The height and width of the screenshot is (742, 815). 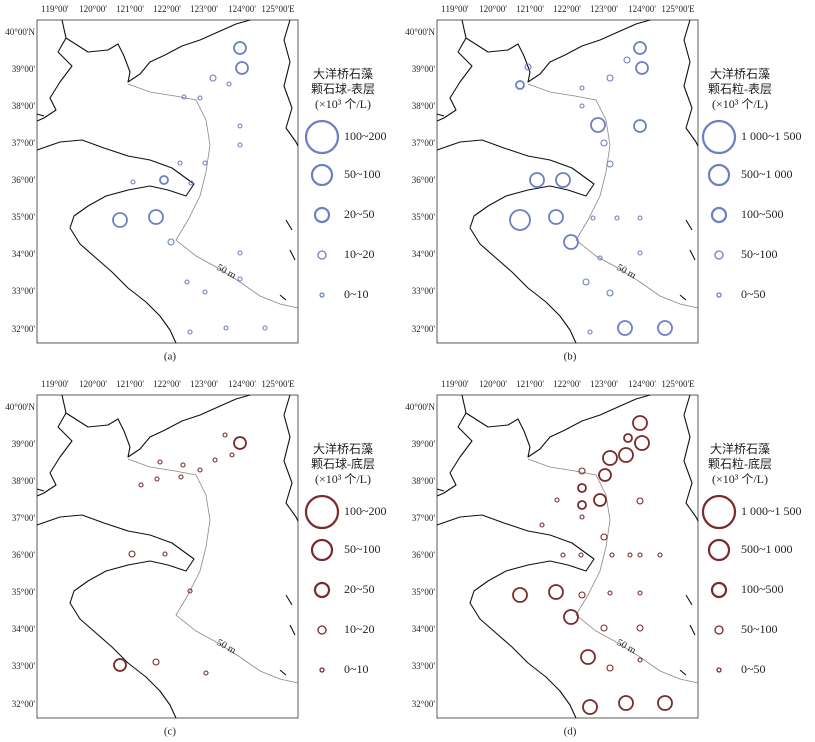 What do you see at coordinates (343, 104) in the screenshot?
I see `legend-title: (×10³ 个/L)` at bounding box center [343, 104].